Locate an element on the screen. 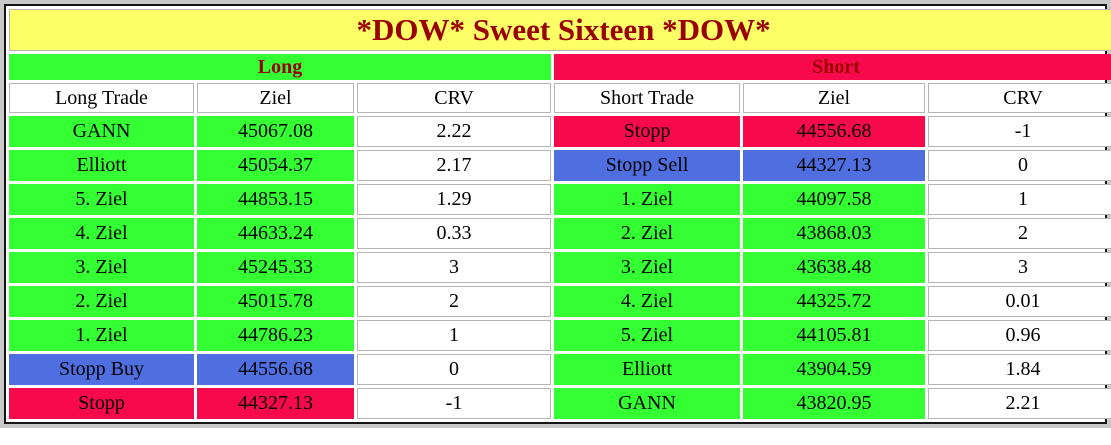 The image size is (1111, 445). short-ziel-cell: 43820.95 is located at coordinates (834, 403).